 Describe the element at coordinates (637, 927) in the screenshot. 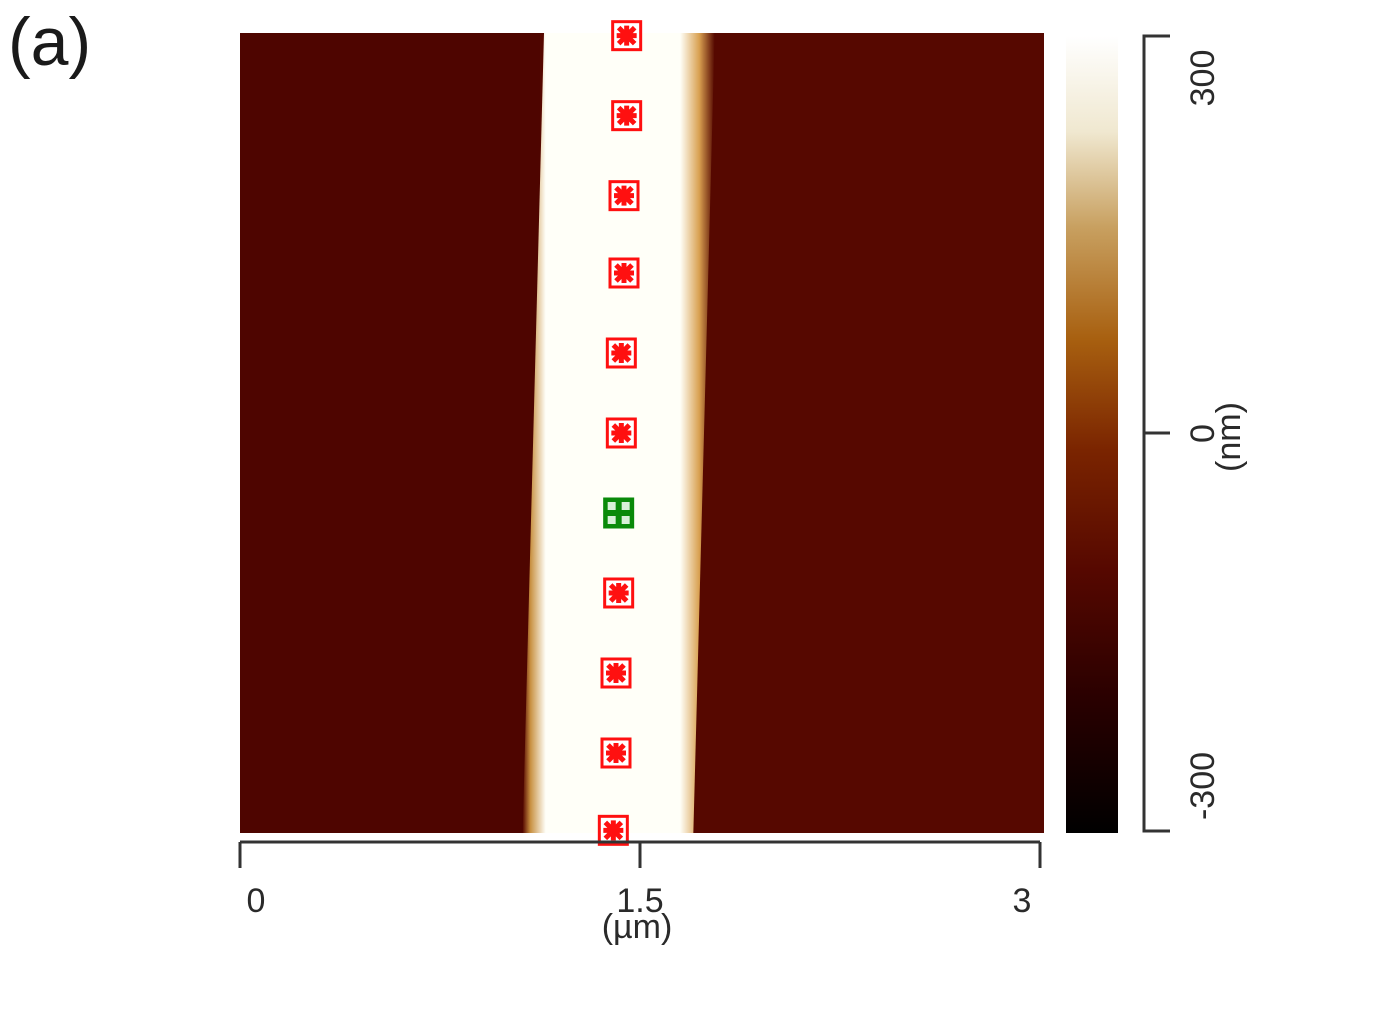

I see `x-axis-label: (µm)` at that location.